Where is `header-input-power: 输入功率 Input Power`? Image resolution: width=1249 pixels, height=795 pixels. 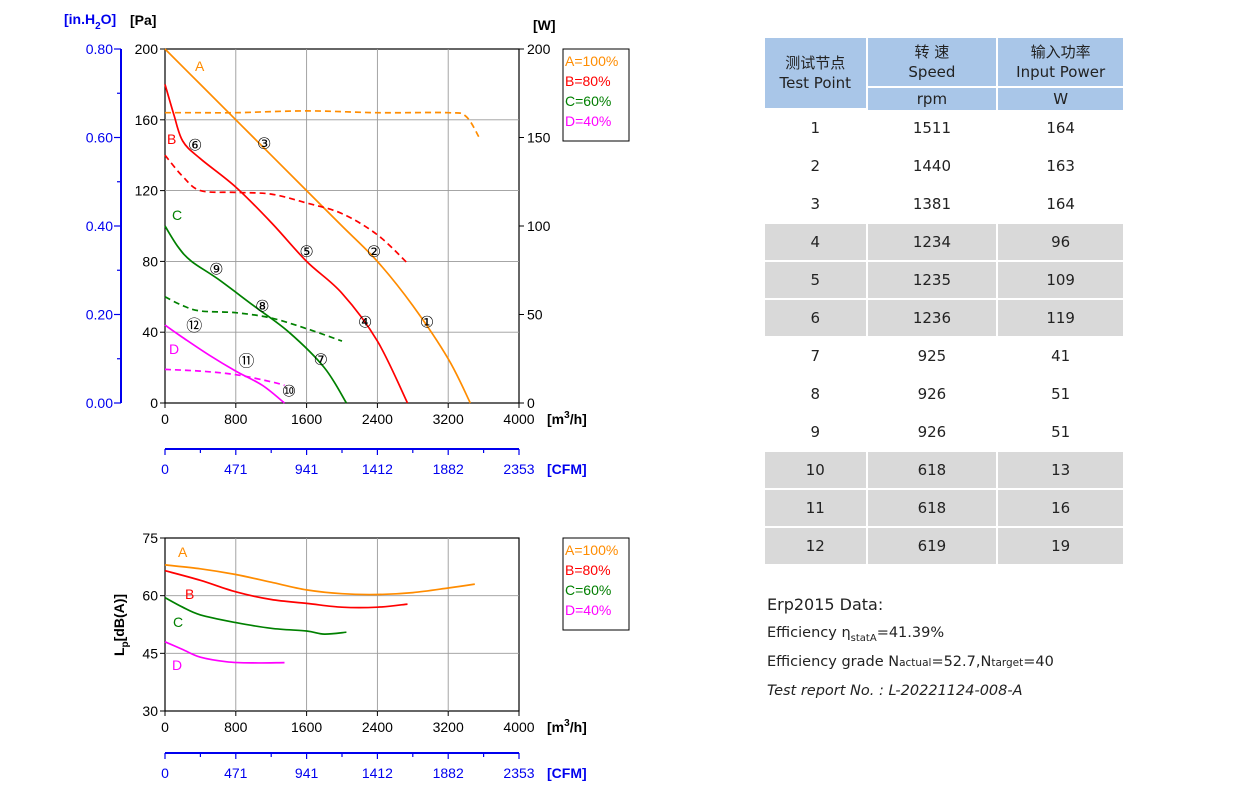
header-input-power: 输入功率 Input Power is located at coordinates (1060, 63).